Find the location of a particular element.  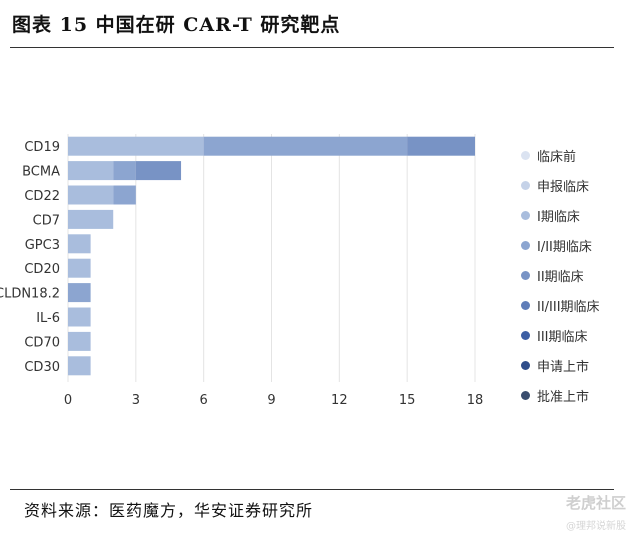

legend-label: II期临床 is located at coordinates (560, 277).